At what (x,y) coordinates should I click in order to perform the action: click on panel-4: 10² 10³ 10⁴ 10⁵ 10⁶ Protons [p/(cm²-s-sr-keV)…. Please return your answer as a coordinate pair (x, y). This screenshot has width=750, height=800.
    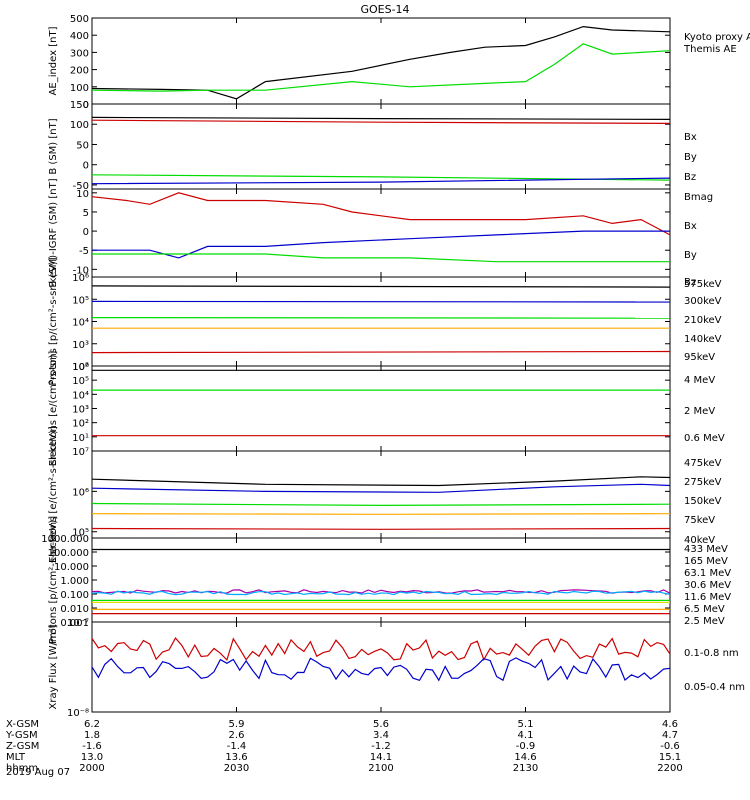
    Looking at the image, I should click on (385, 321).